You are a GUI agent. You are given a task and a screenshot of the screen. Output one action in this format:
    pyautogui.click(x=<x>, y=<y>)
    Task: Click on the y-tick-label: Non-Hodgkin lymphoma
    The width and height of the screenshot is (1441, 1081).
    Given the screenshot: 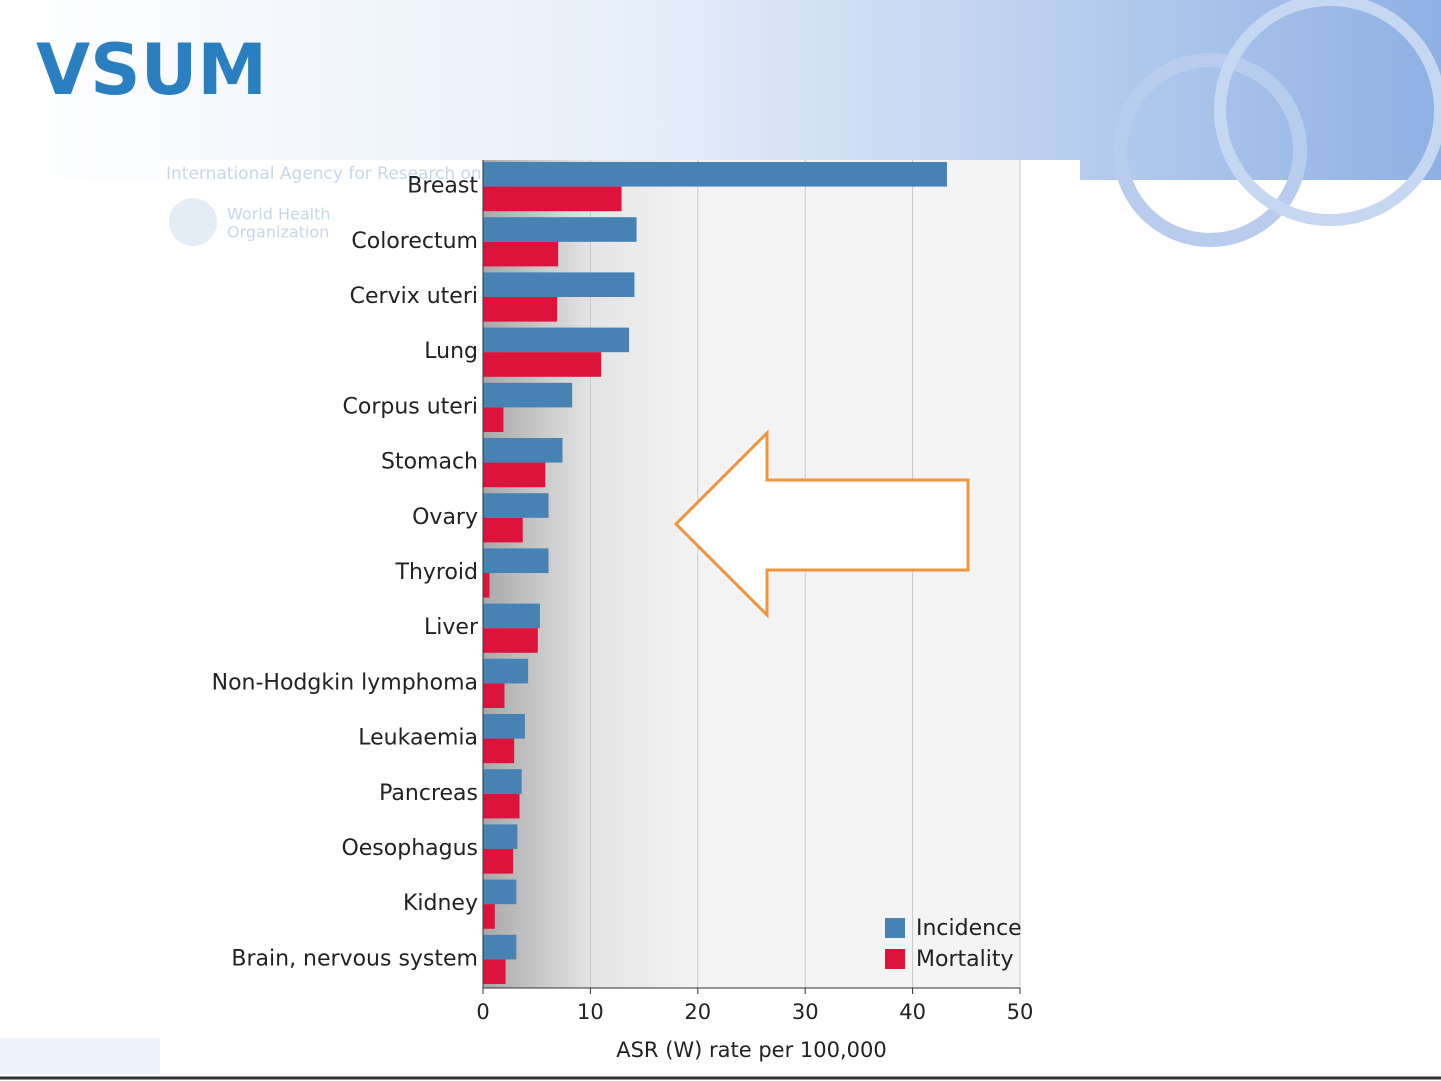 What is the action you would take?
    pyautogui.click(x=345, y=682)
    